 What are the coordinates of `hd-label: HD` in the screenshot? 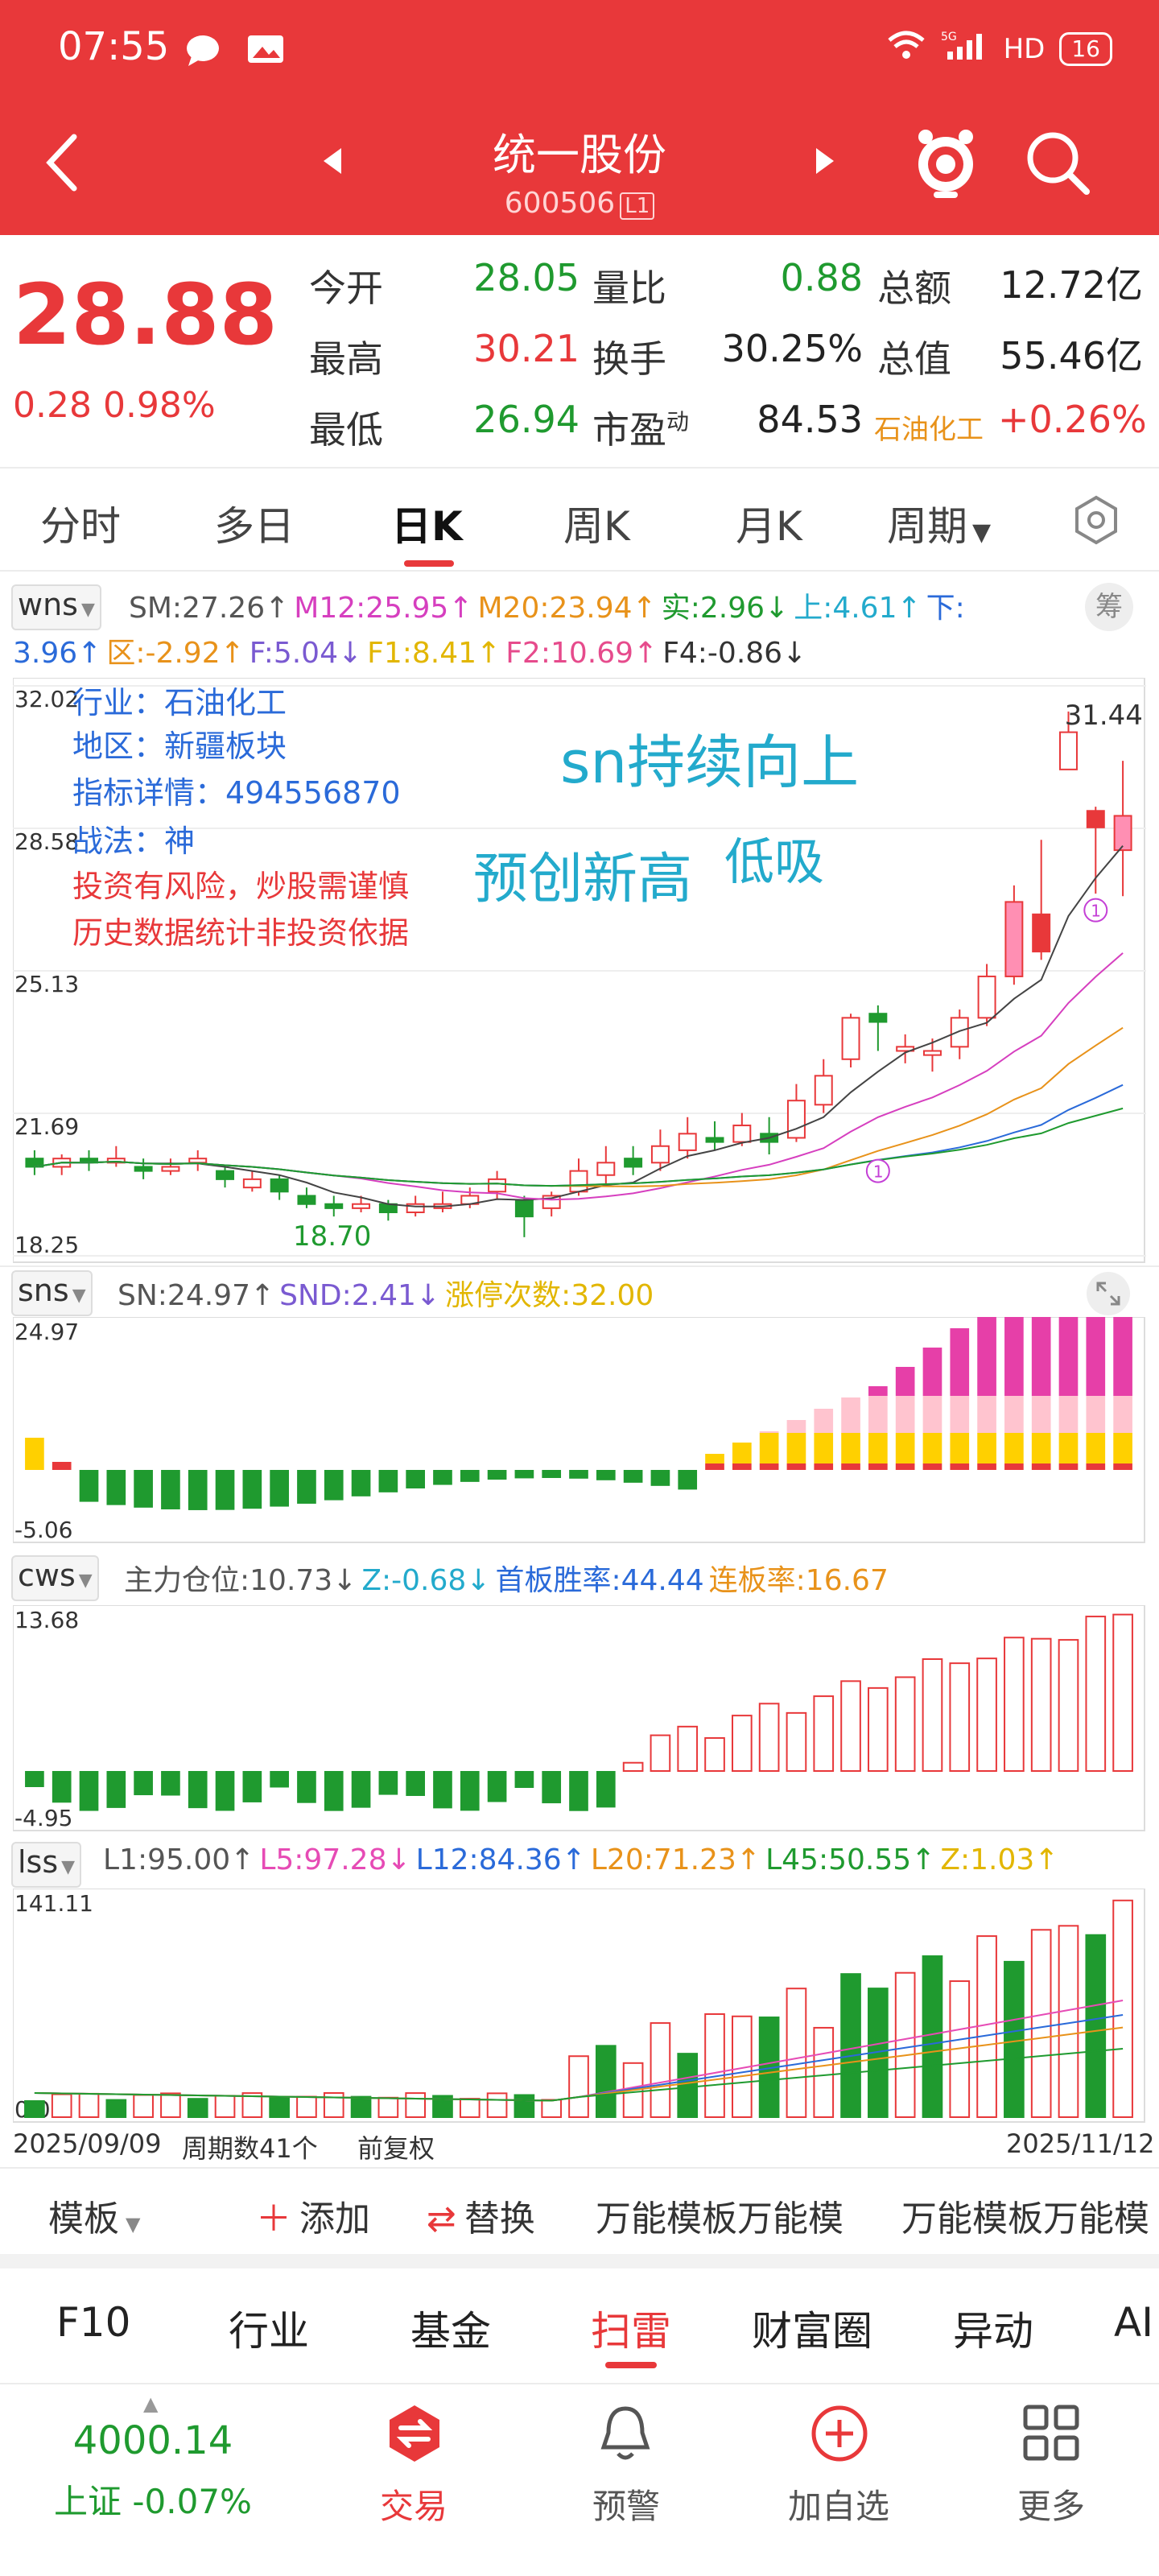 It's located at (1024, 48).